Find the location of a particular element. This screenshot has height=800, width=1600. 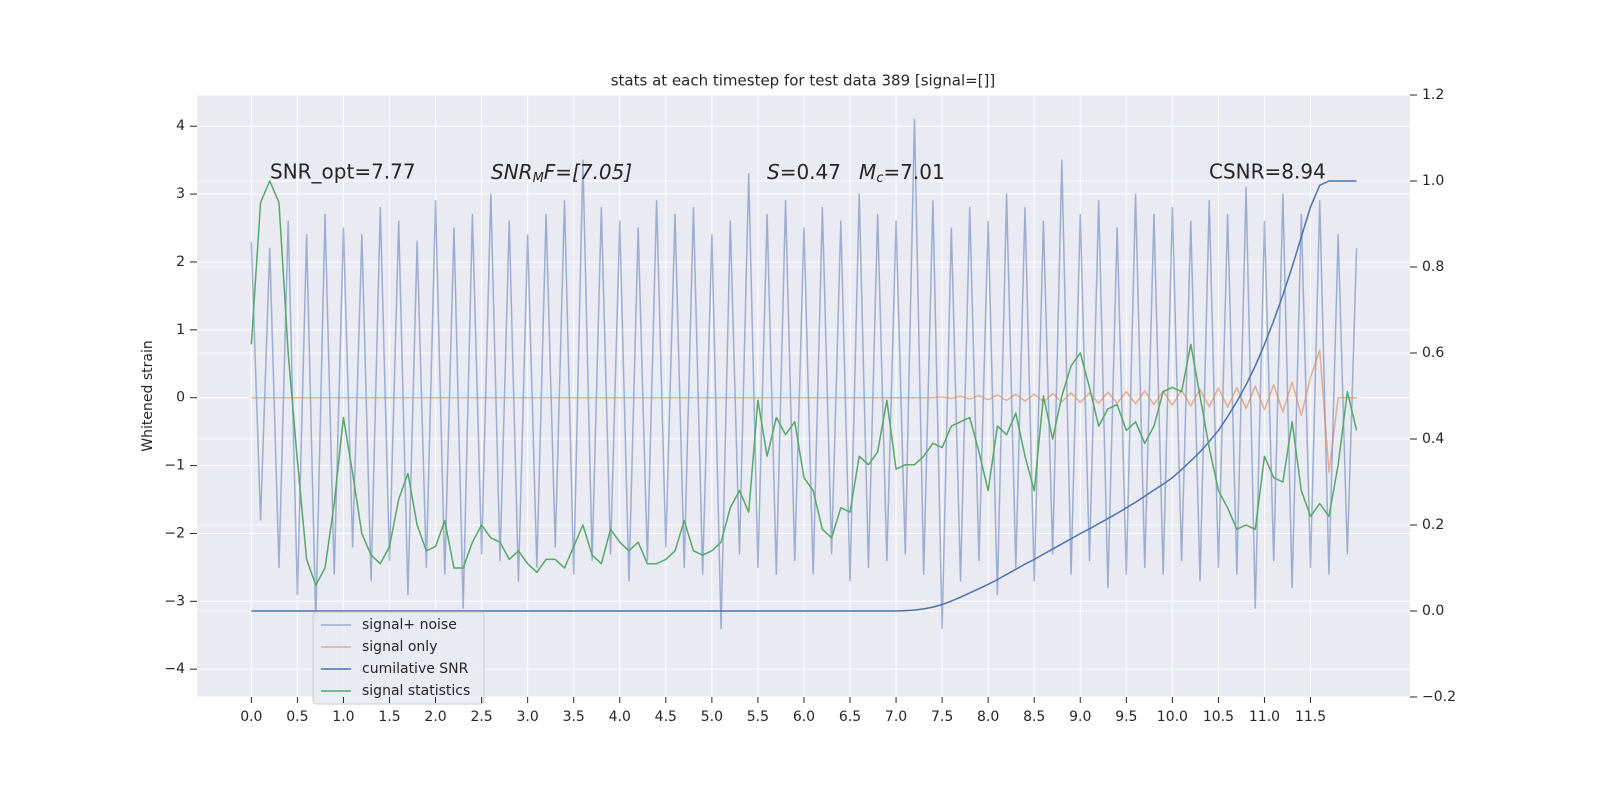

y-axis-label: Whitened strain is located at coordinates (148, 395).